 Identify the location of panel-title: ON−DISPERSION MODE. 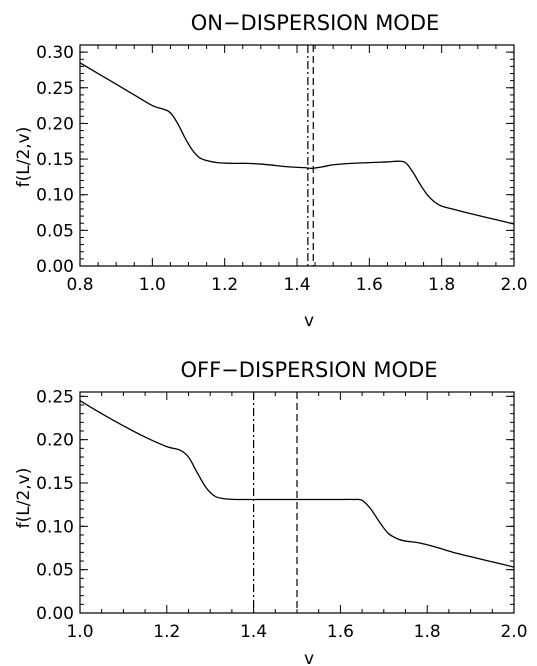
(315, 23).